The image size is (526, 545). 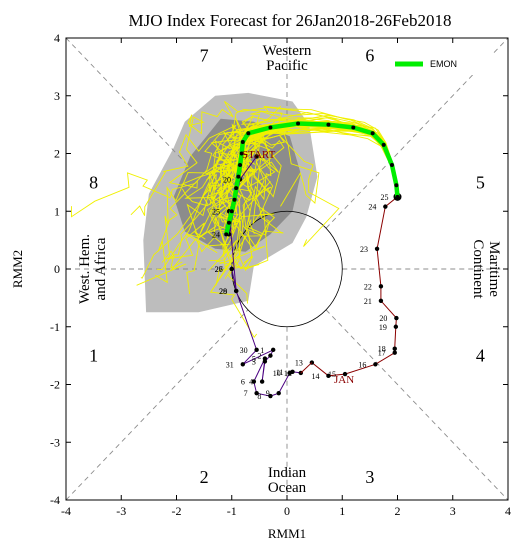 What do you see at coordinates (262, 350) in the screenshot?
I see `observed-prev-day-label: 1` at bounding box center [262, 350].